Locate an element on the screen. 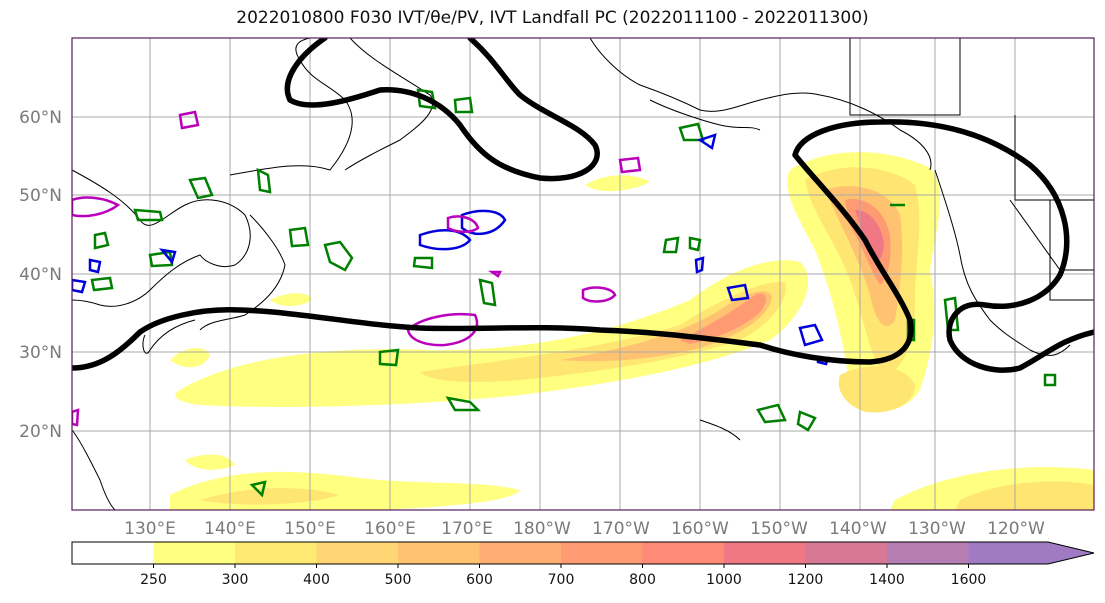 The height and width of the screenshot is (603, 1105). colorbar: 250 300 400 500 600 700 800 1000 1200 1400 1600 is located at coordinates (583, 564).